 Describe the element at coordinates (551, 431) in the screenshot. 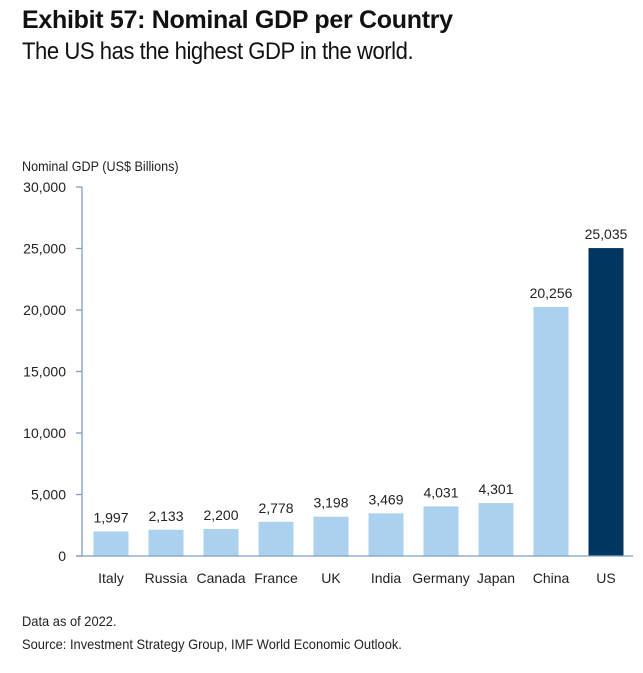

I see `bar-china` at that location.